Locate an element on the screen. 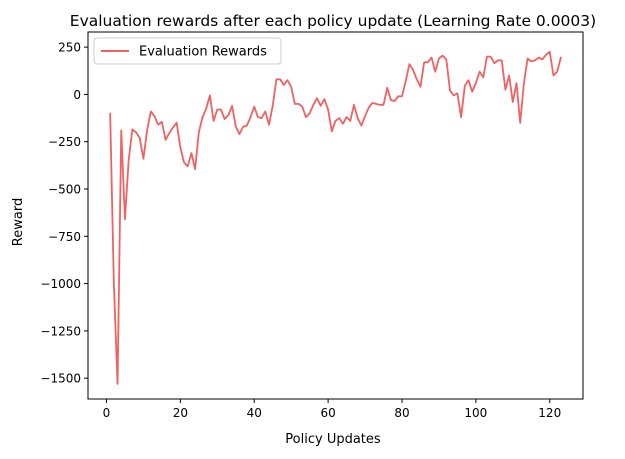  y-axis-ticks: 250 0 −250 −500 −750 −1000 −1250 −1500 is located at coordinates (64, 213).